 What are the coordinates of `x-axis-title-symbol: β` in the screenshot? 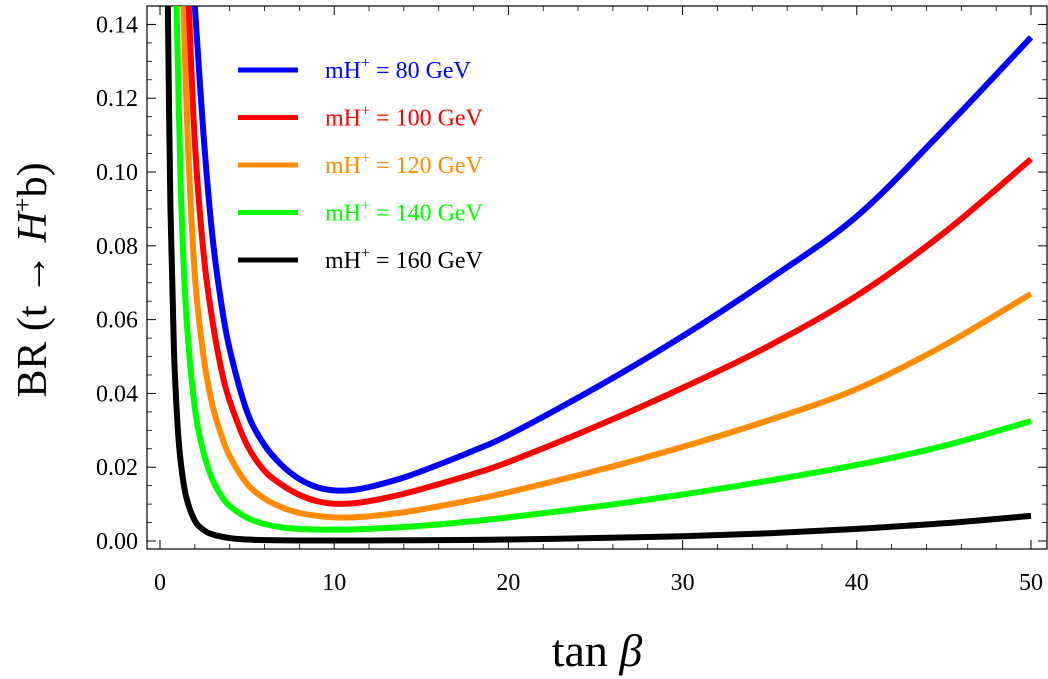 It's located at (630, 650).